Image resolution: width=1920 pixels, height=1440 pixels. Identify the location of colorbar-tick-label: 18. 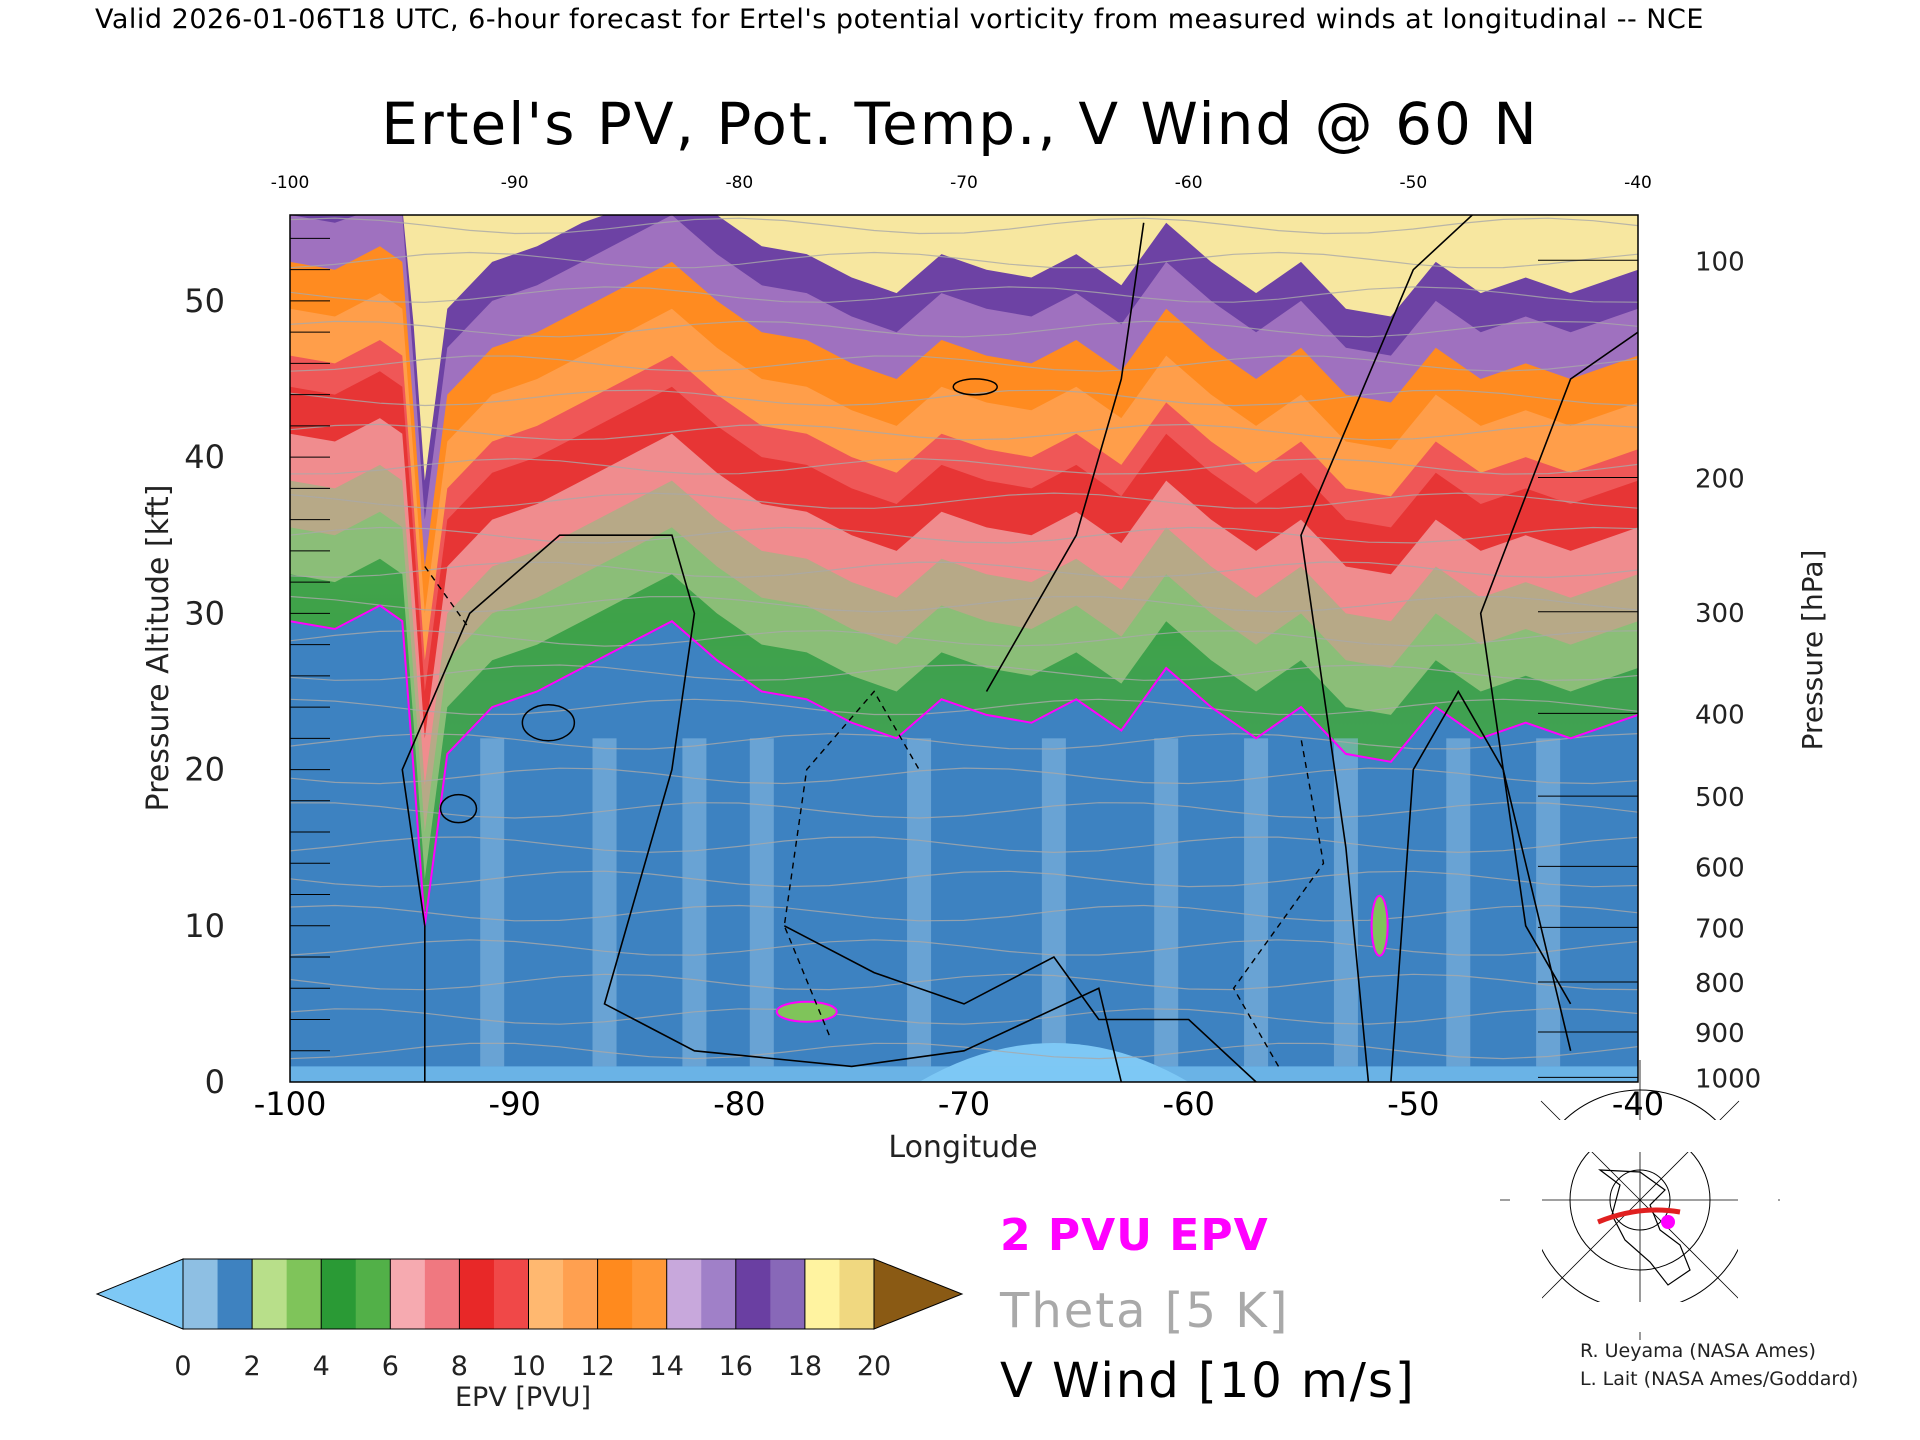
(805, 1366).